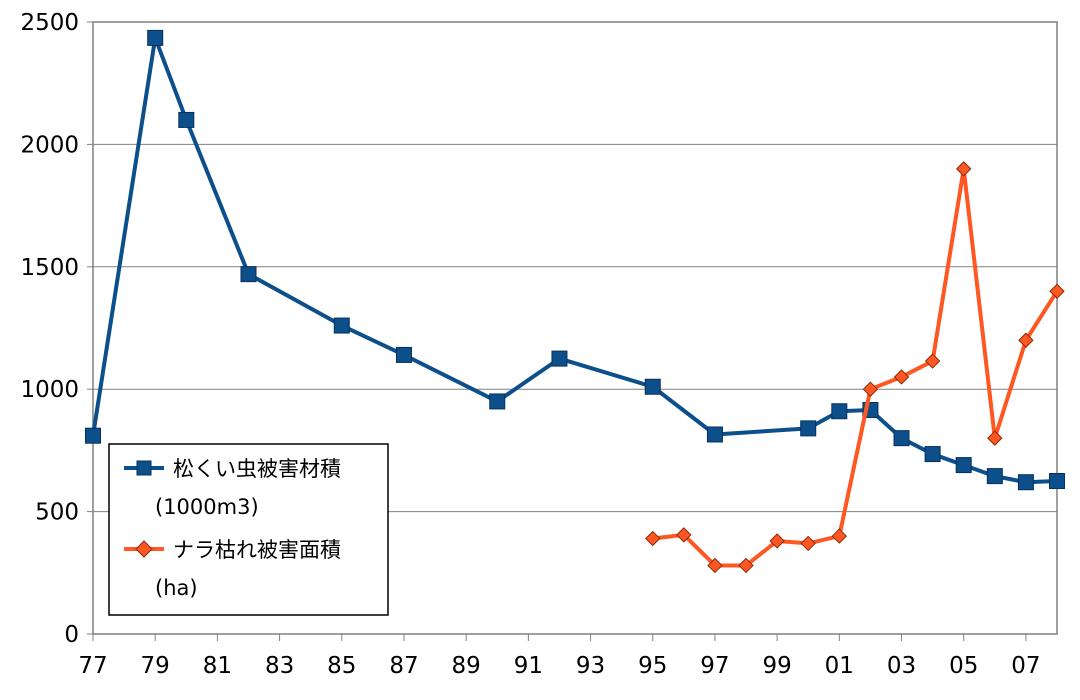  I want to click on x-tick-label: 05, so click(963, 666).